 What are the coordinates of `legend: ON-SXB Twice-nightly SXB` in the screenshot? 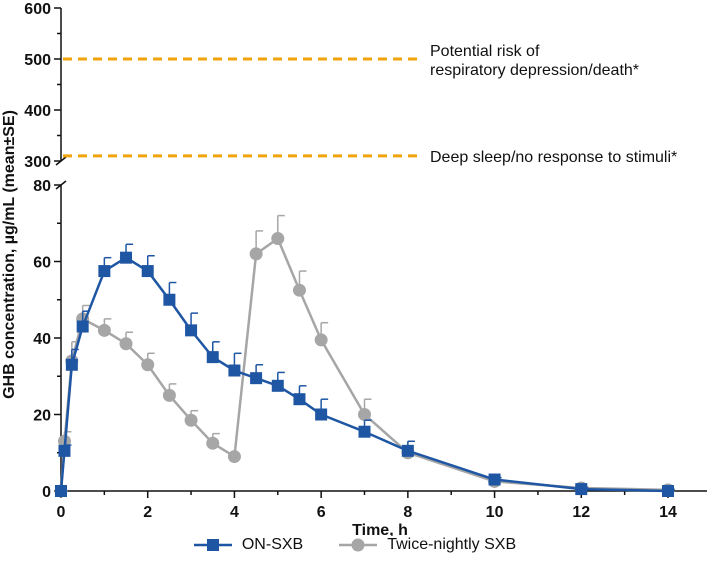 It's located at (354, 545).